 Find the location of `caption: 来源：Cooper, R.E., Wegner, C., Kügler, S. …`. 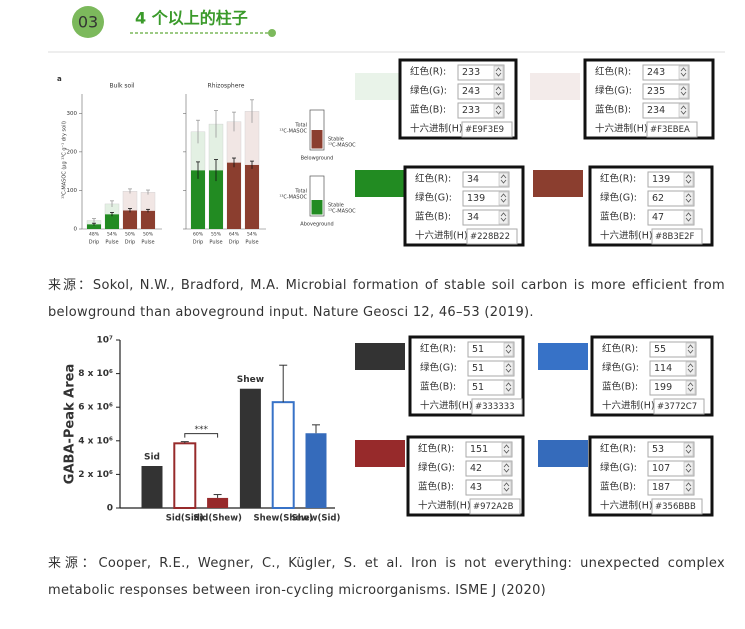

caption: 来源：Cooper, R.E., Wegner, C., Kügler, S. … is located at coordinates (386, 577).